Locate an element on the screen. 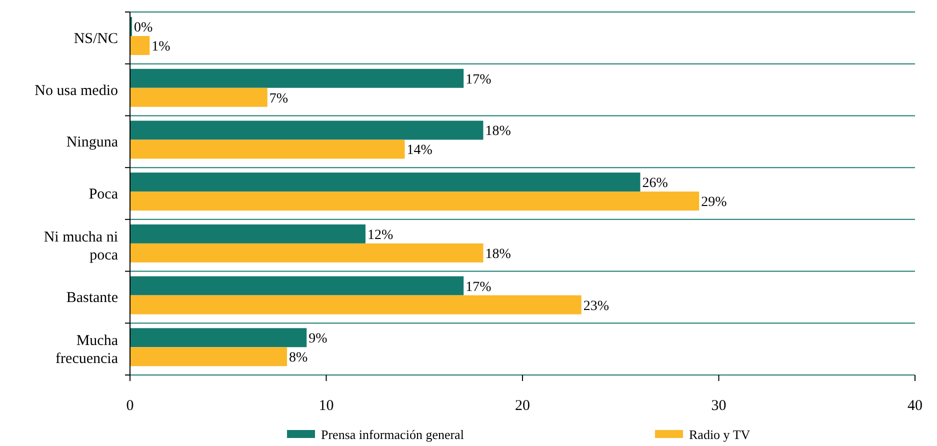 Image resolution: width=937 pixels, height=446 pixels. data-label: 9% is located at coordinates (318, 339).